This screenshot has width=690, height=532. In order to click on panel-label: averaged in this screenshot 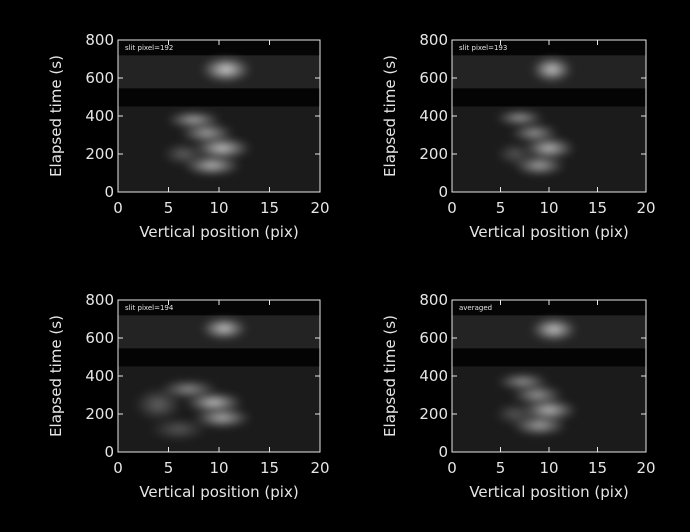, I will do `click(475, 308)`.